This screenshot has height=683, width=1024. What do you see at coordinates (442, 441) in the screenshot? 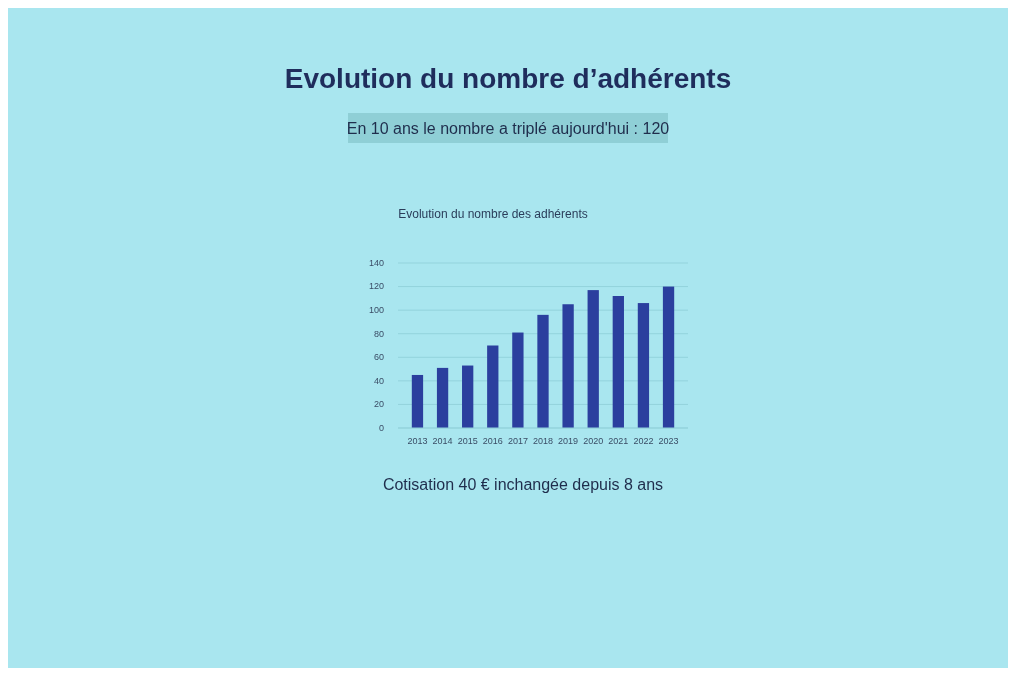
I see `x-tick-label: 2014` at bounding box center [442, 441].